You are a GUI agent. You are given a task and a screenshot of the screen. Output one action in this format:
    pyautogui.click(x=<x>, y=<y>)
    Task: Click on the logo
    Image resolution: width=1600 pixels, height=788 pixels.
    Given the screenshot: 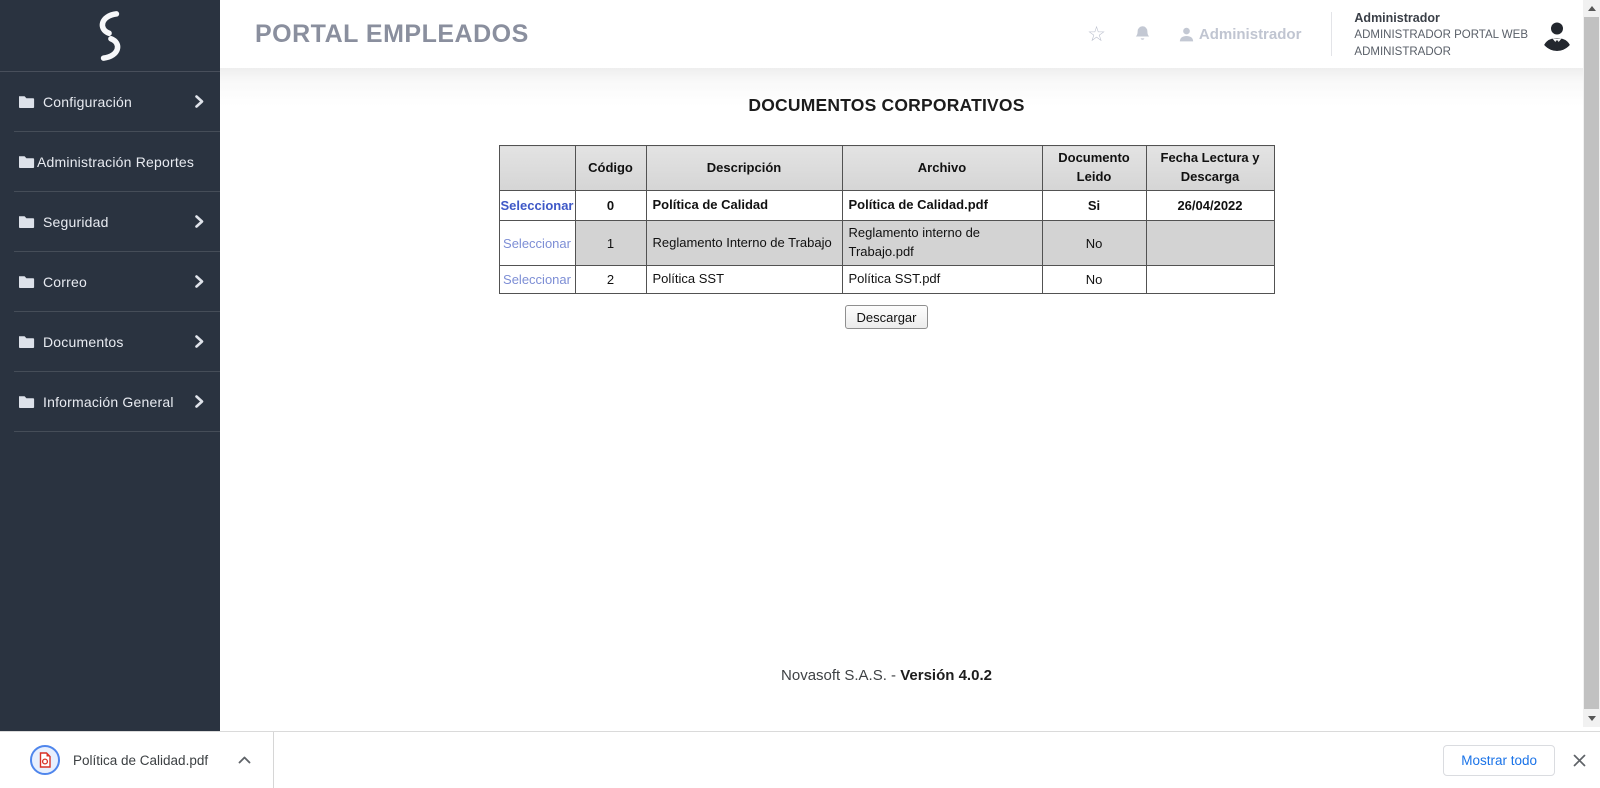 What is the action you would take?
    pyautogui.click(x=110, y=36)
    